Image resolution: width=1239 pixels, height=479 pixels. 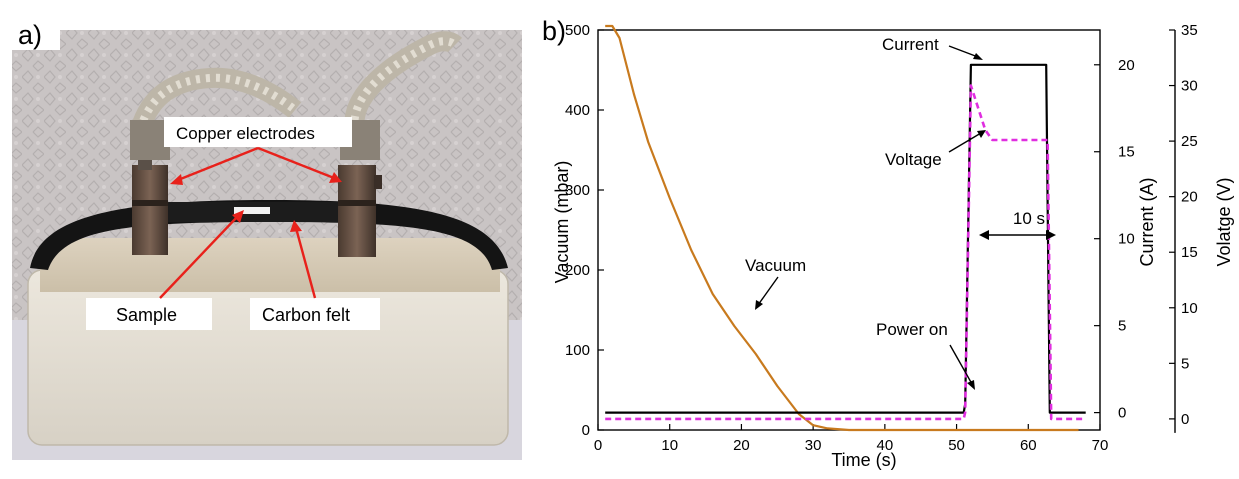 What do you see at coordinates (1017, 235) in the screenshot?
I see `duration-arrow` at bounding box center [1017, 235].